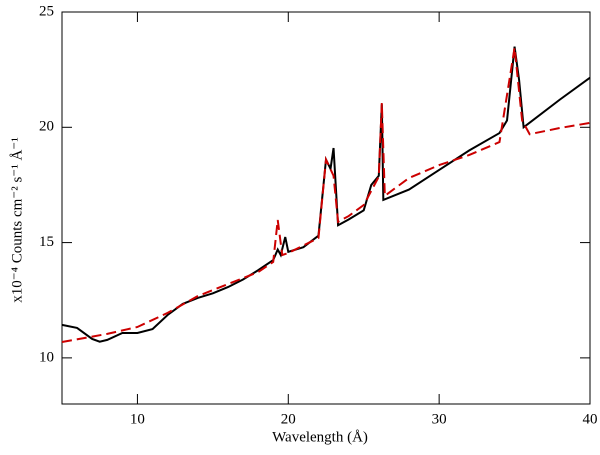  I want to click on y-tick-label: 10, so click(46, 357).